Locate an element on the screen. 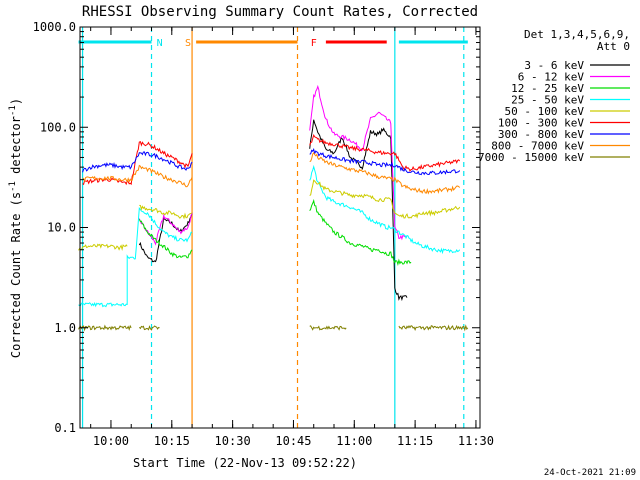 This screenshot has height=480, width=640. x-tick-label-0: 10:00 is located at coordinates (111, 441).